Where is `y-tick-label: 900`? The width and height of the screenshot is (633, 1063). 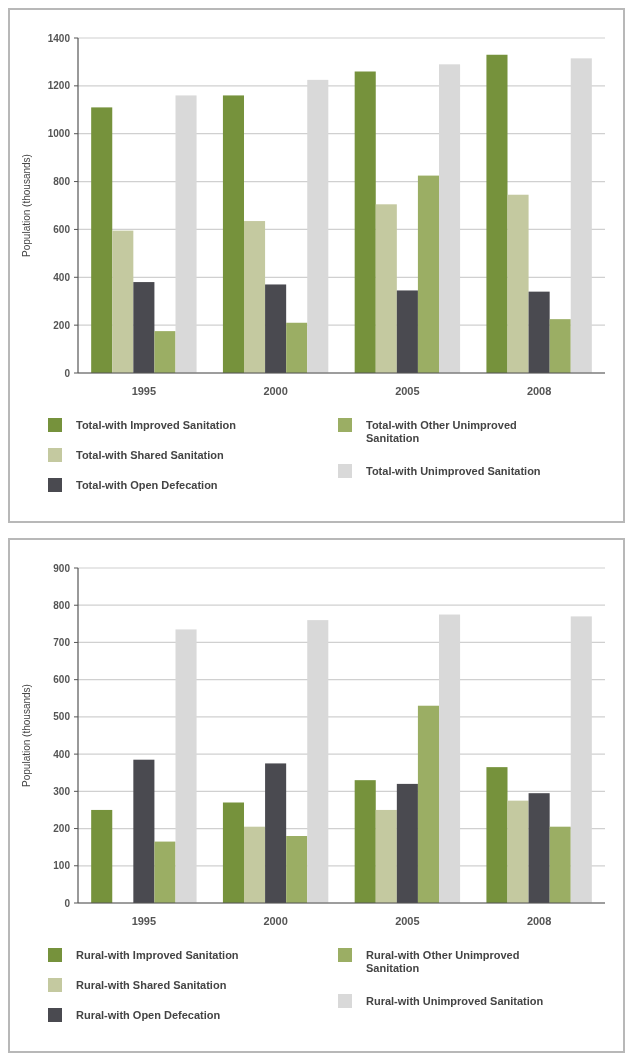
y-tick-label: 900 is located at coordinates (62, 568).